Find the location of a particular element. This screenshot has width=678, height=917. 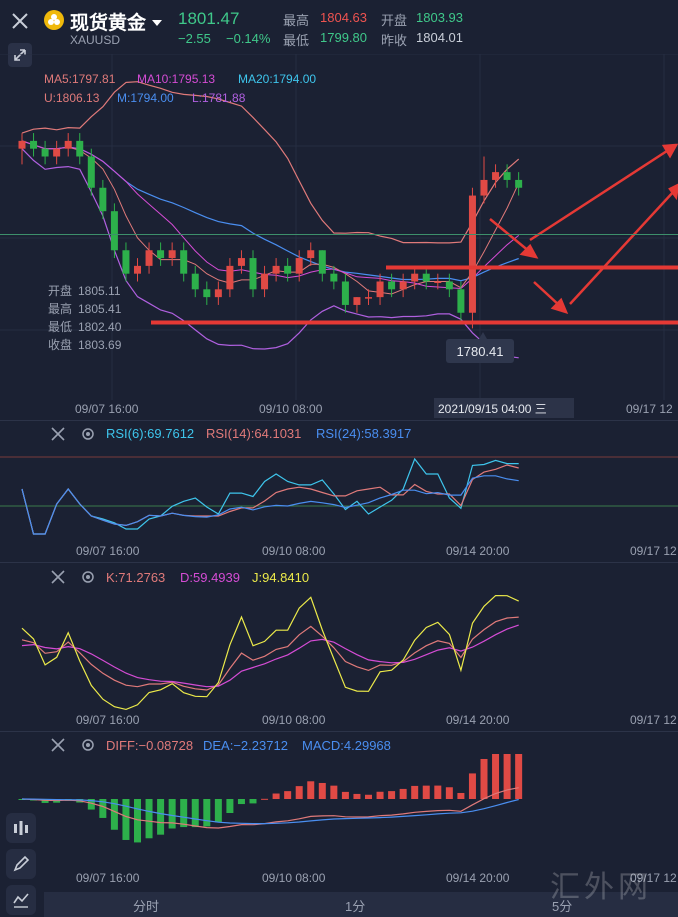

prev-close-value: 1804.01 is located at coordinates (439, 37).